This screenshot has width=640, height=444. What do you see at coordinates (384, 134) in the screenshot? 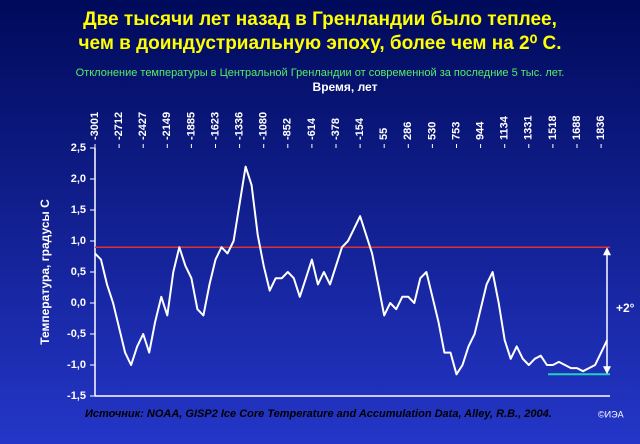
I see `x-tick-label: 55` at bounding box center [384, 134].